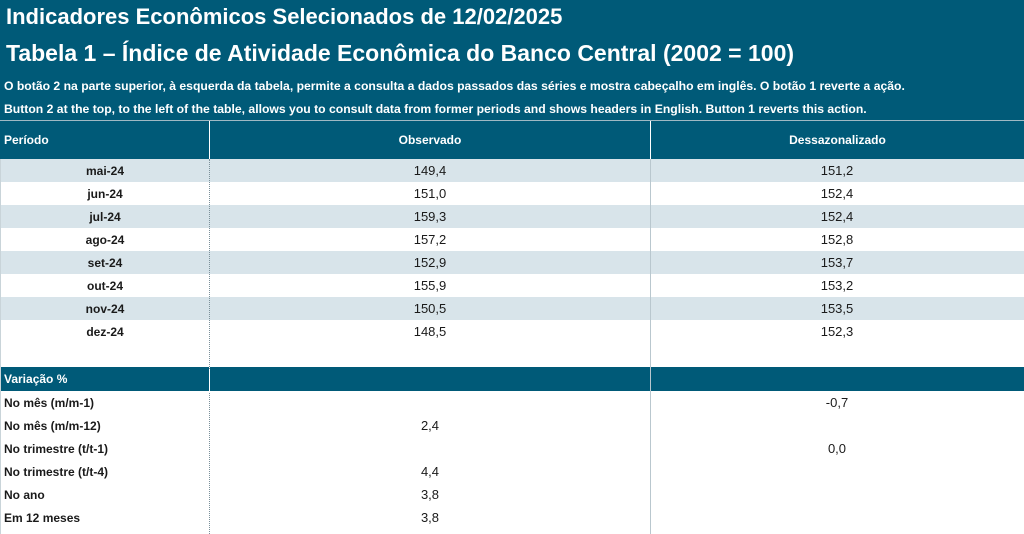 The image size is (1024, 534). Describe the element at coordinates (512, 425) in the screenshot. I see `variation-row: No mês (m/m-12) 2,4` at that location.